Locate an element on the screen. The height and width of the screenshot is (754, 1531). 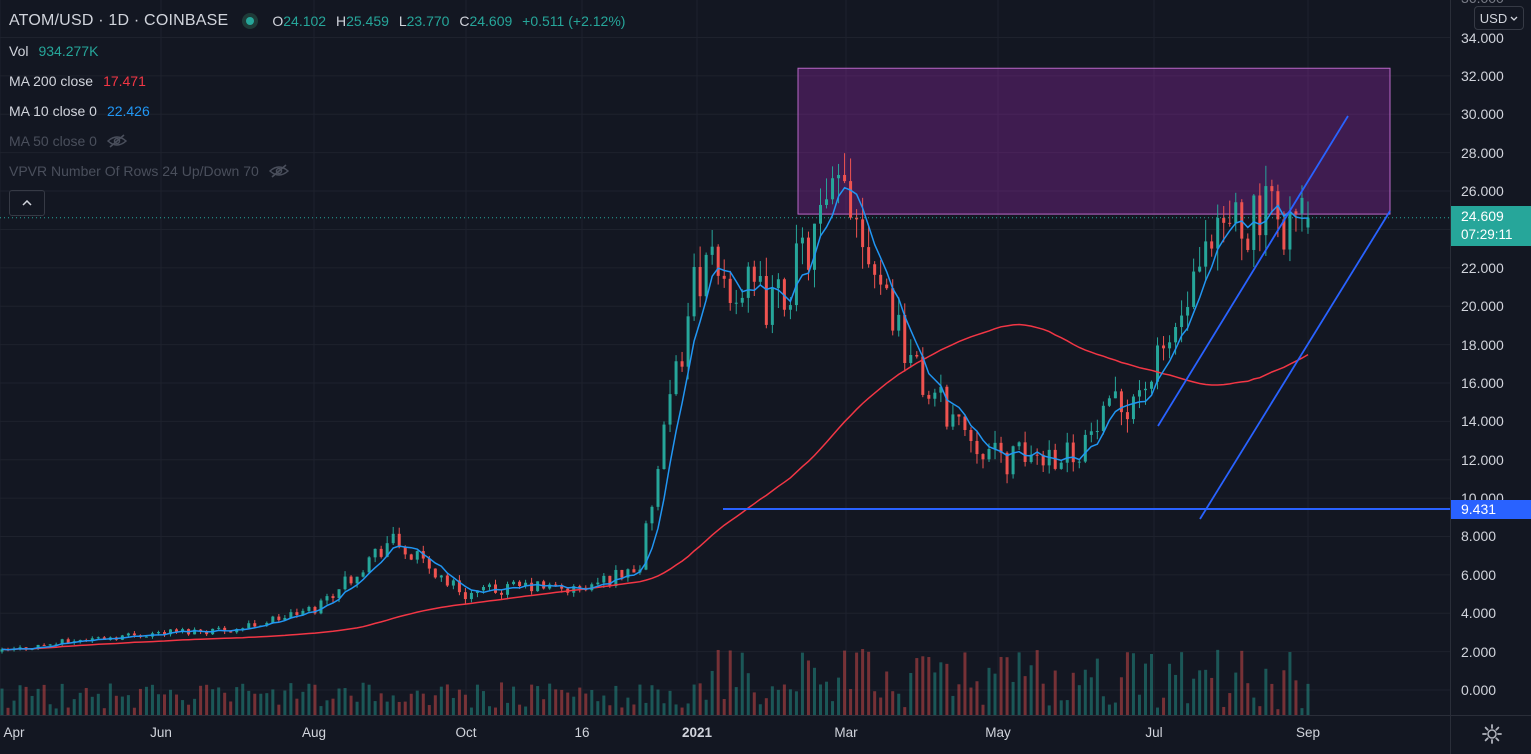
price-tick-label: 12.000 is located at coordinates (1482, 459).